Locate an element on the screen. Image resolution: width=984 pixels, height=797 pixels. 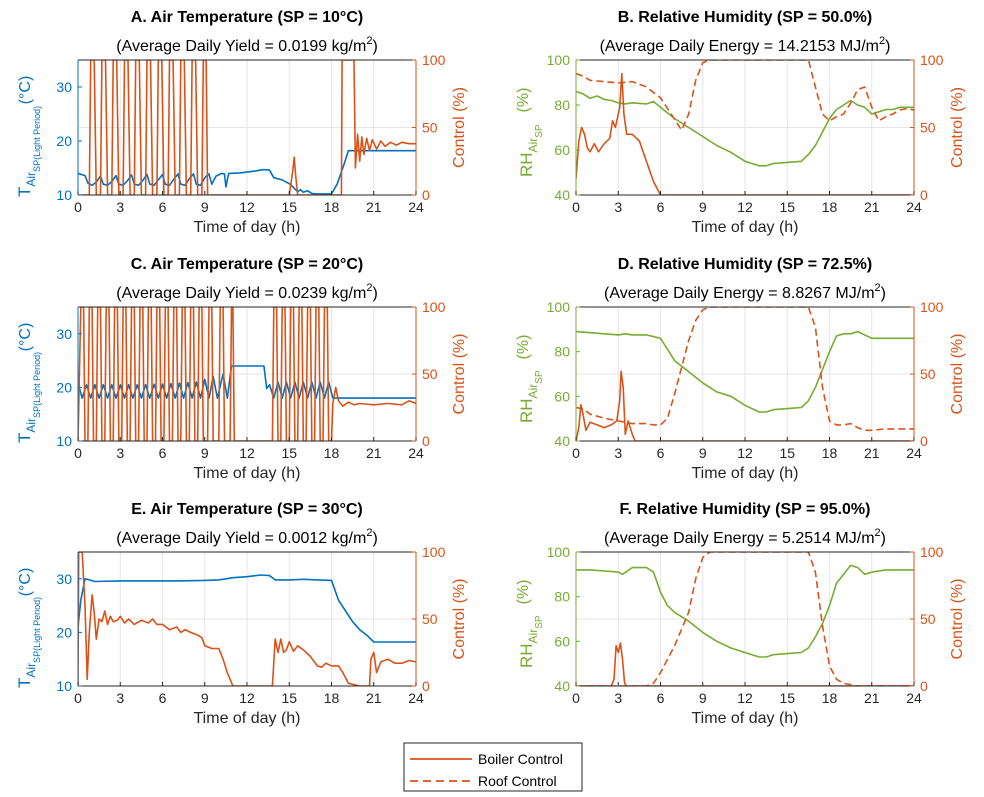
y-left-axis-unit: (%) is located at coordinates (523, 592).